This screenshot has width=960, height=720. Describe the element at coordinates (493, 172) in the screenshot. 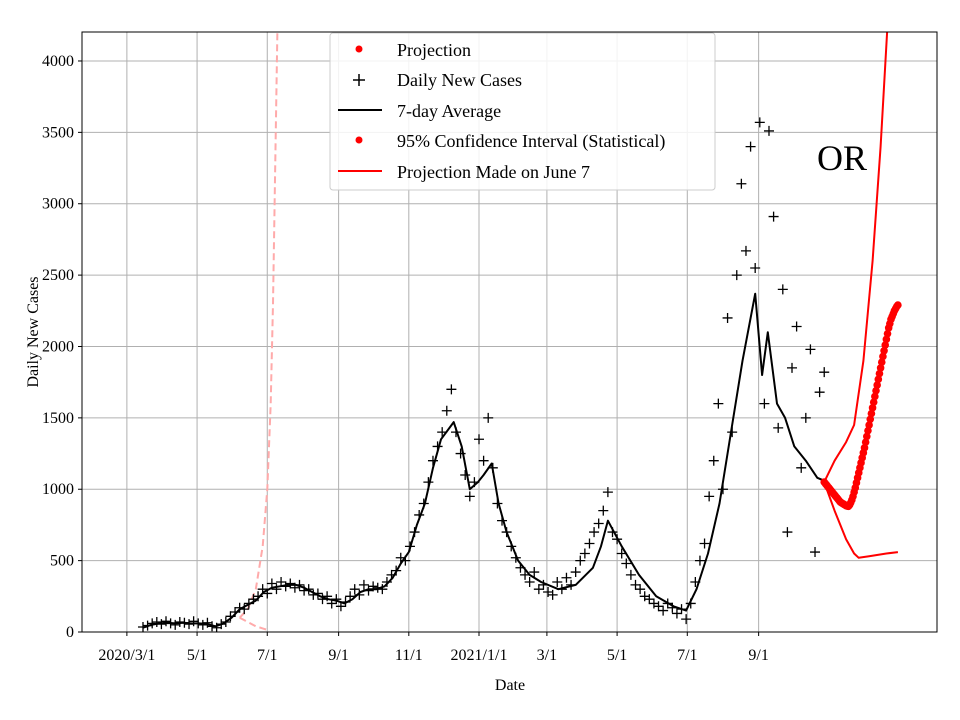

I see `legend-label: Projection Made on June 7` at that location.